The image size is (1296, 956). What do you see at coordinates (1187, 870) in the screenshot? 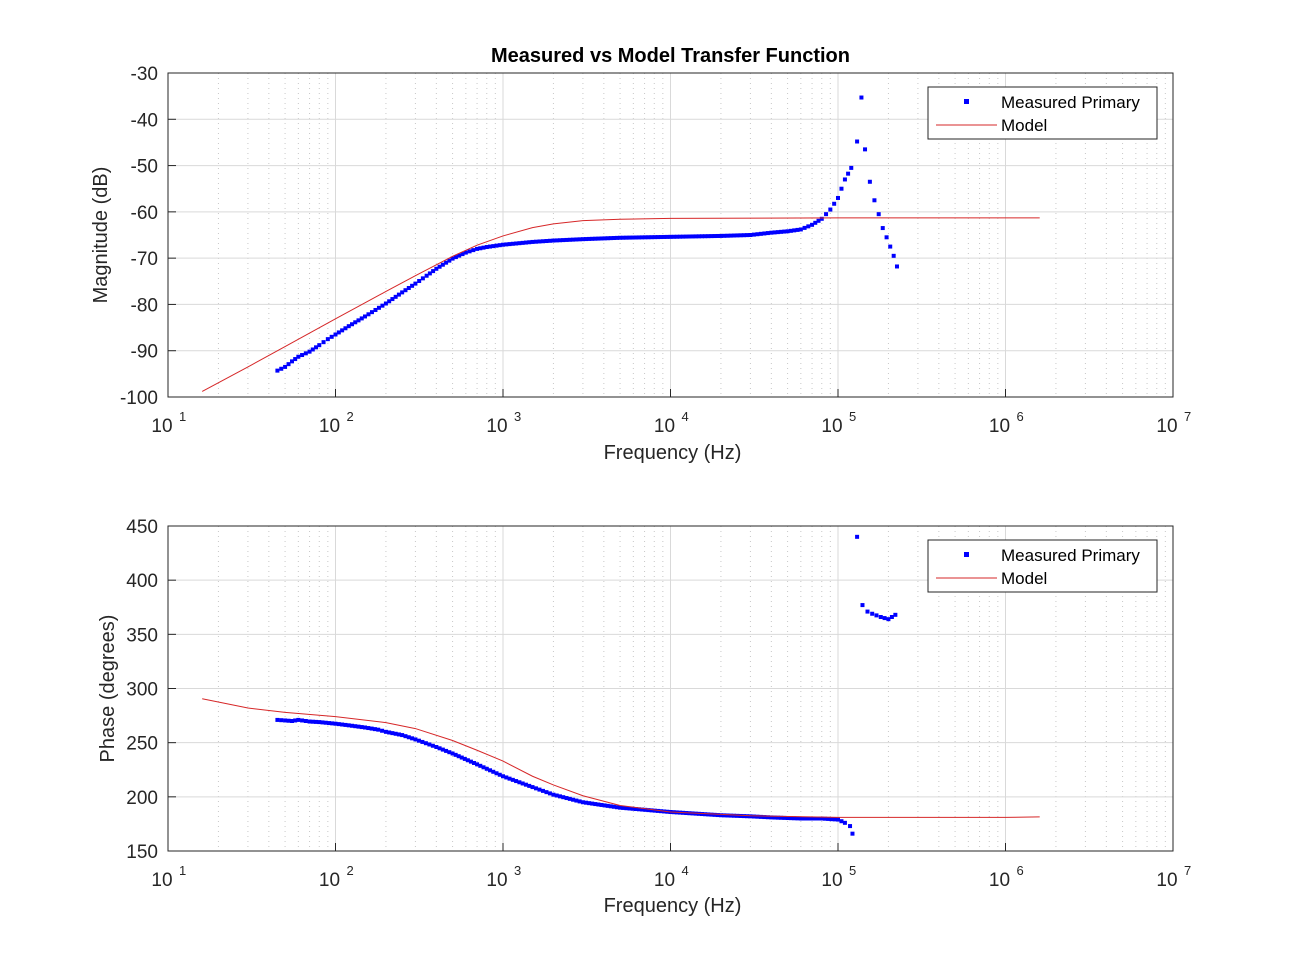
I see `phase-x-tick-exponent: 7` at bounding box center [1187, 870].